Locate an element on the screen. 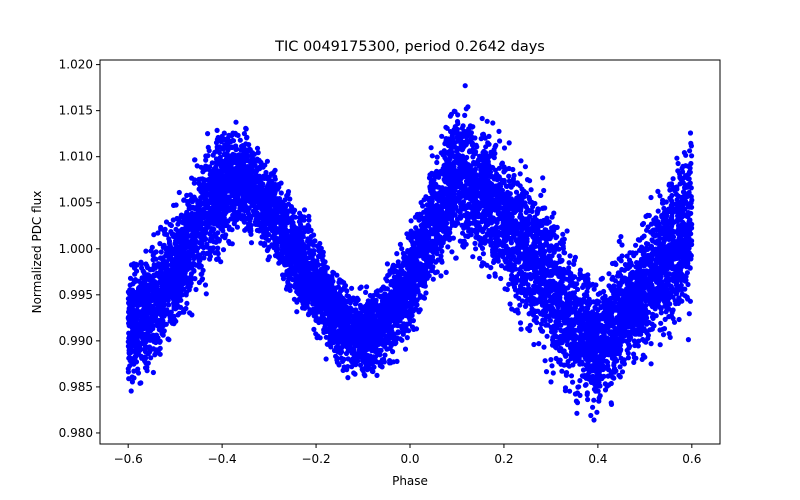 The width and height of the screenshot is (800, 500). x-axis-label: Phase is located at coordinates (410, 481).